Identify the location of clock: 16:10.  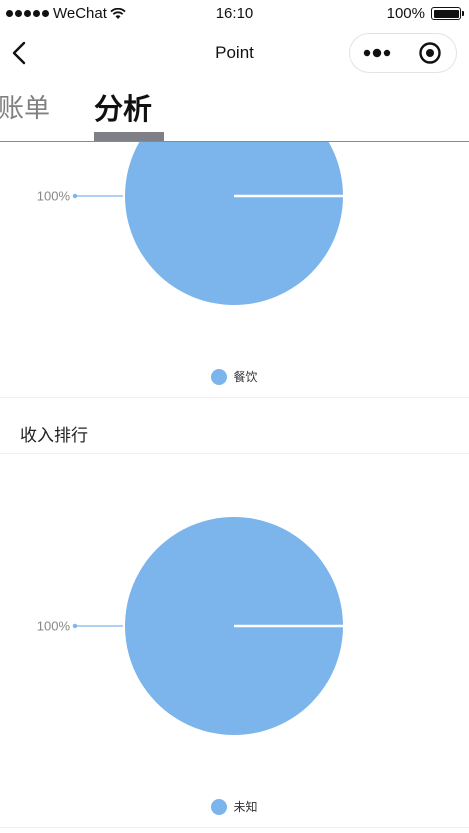
(234, 13).